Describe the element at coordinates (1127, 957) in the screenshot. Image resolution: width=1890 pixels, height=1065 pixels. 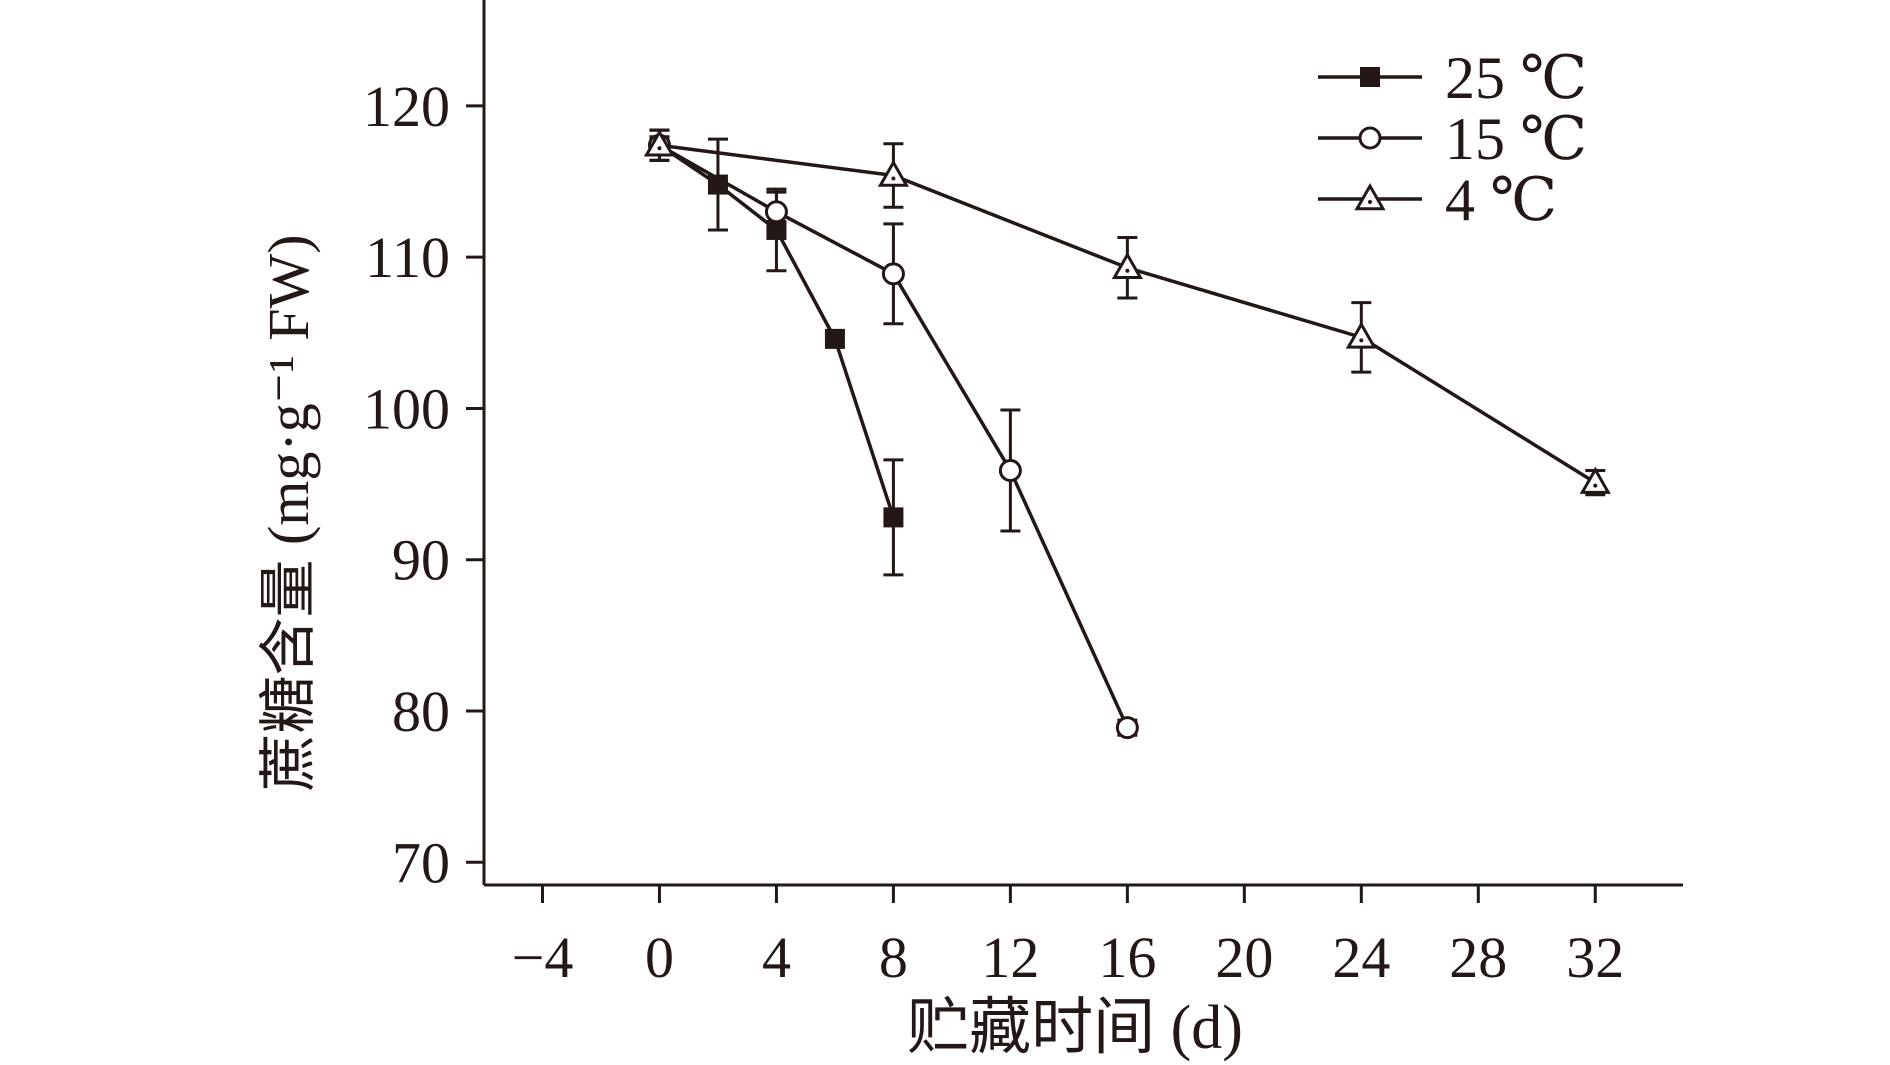
I see `x-tick-label: 16` at that location.